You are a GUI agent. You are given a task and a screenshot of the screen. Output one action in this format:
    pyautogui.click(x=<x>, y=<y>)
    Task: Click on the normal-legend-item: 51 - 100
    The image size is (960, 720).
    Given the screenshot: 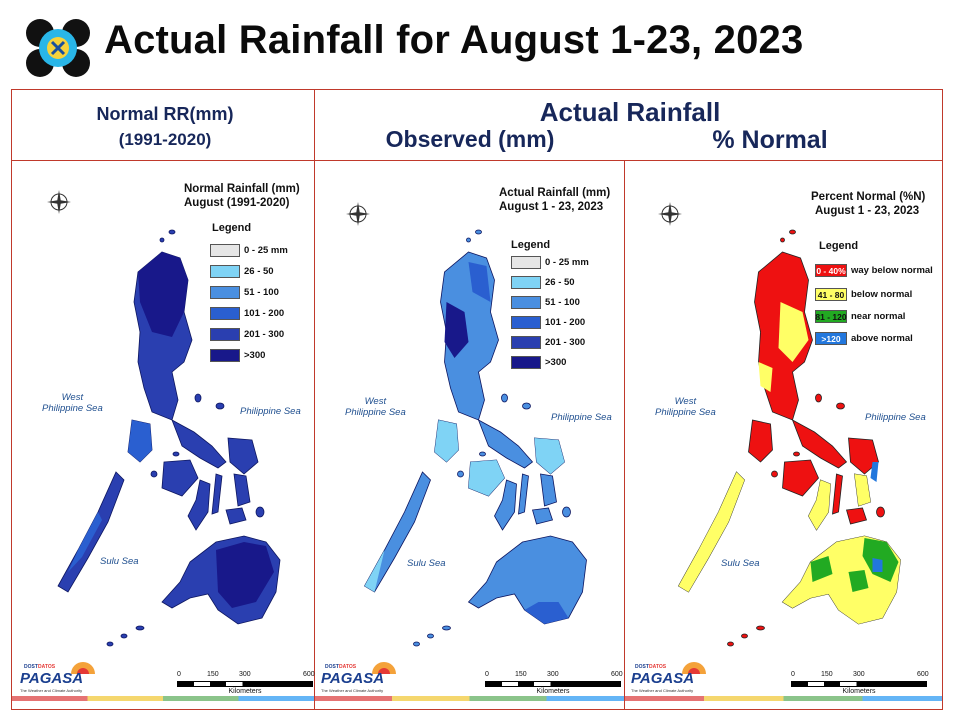 What is the action you would take?
    pyautogui.click(x=244, y=292)
    